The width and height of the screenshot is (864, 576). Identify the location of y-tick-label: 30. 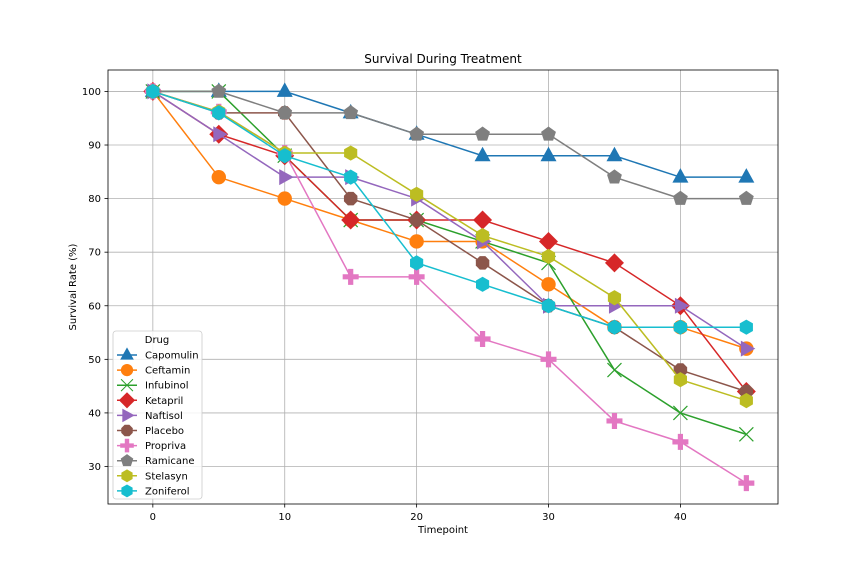
(94, 467).